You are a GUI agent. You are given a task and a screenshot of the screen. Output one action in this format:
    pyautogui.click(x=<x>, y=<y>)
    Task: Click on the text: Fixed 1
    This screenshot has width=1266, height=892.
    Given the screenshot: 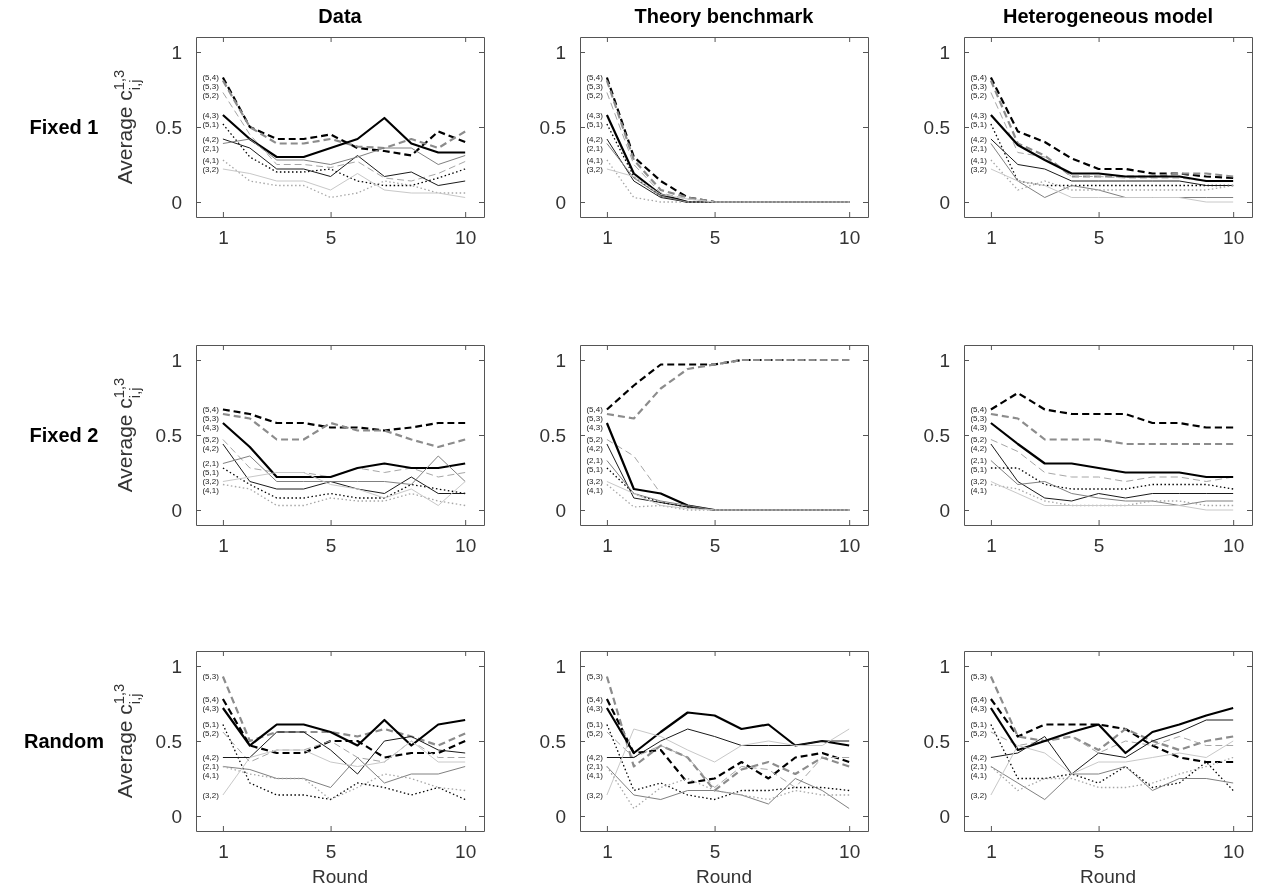 What is the action you would take?
    pyautogui.click(x=64, y=127)
    